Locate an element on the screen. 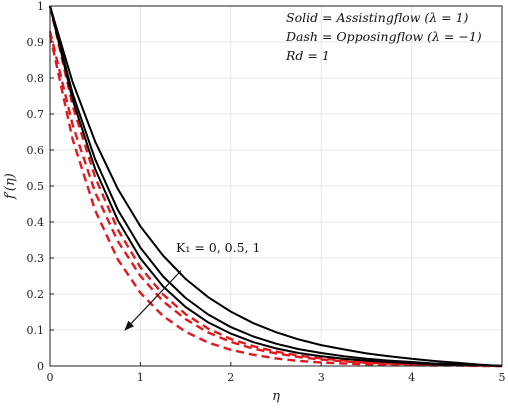  y-axis-label: f′(η) is located at coordinates (10, 186).